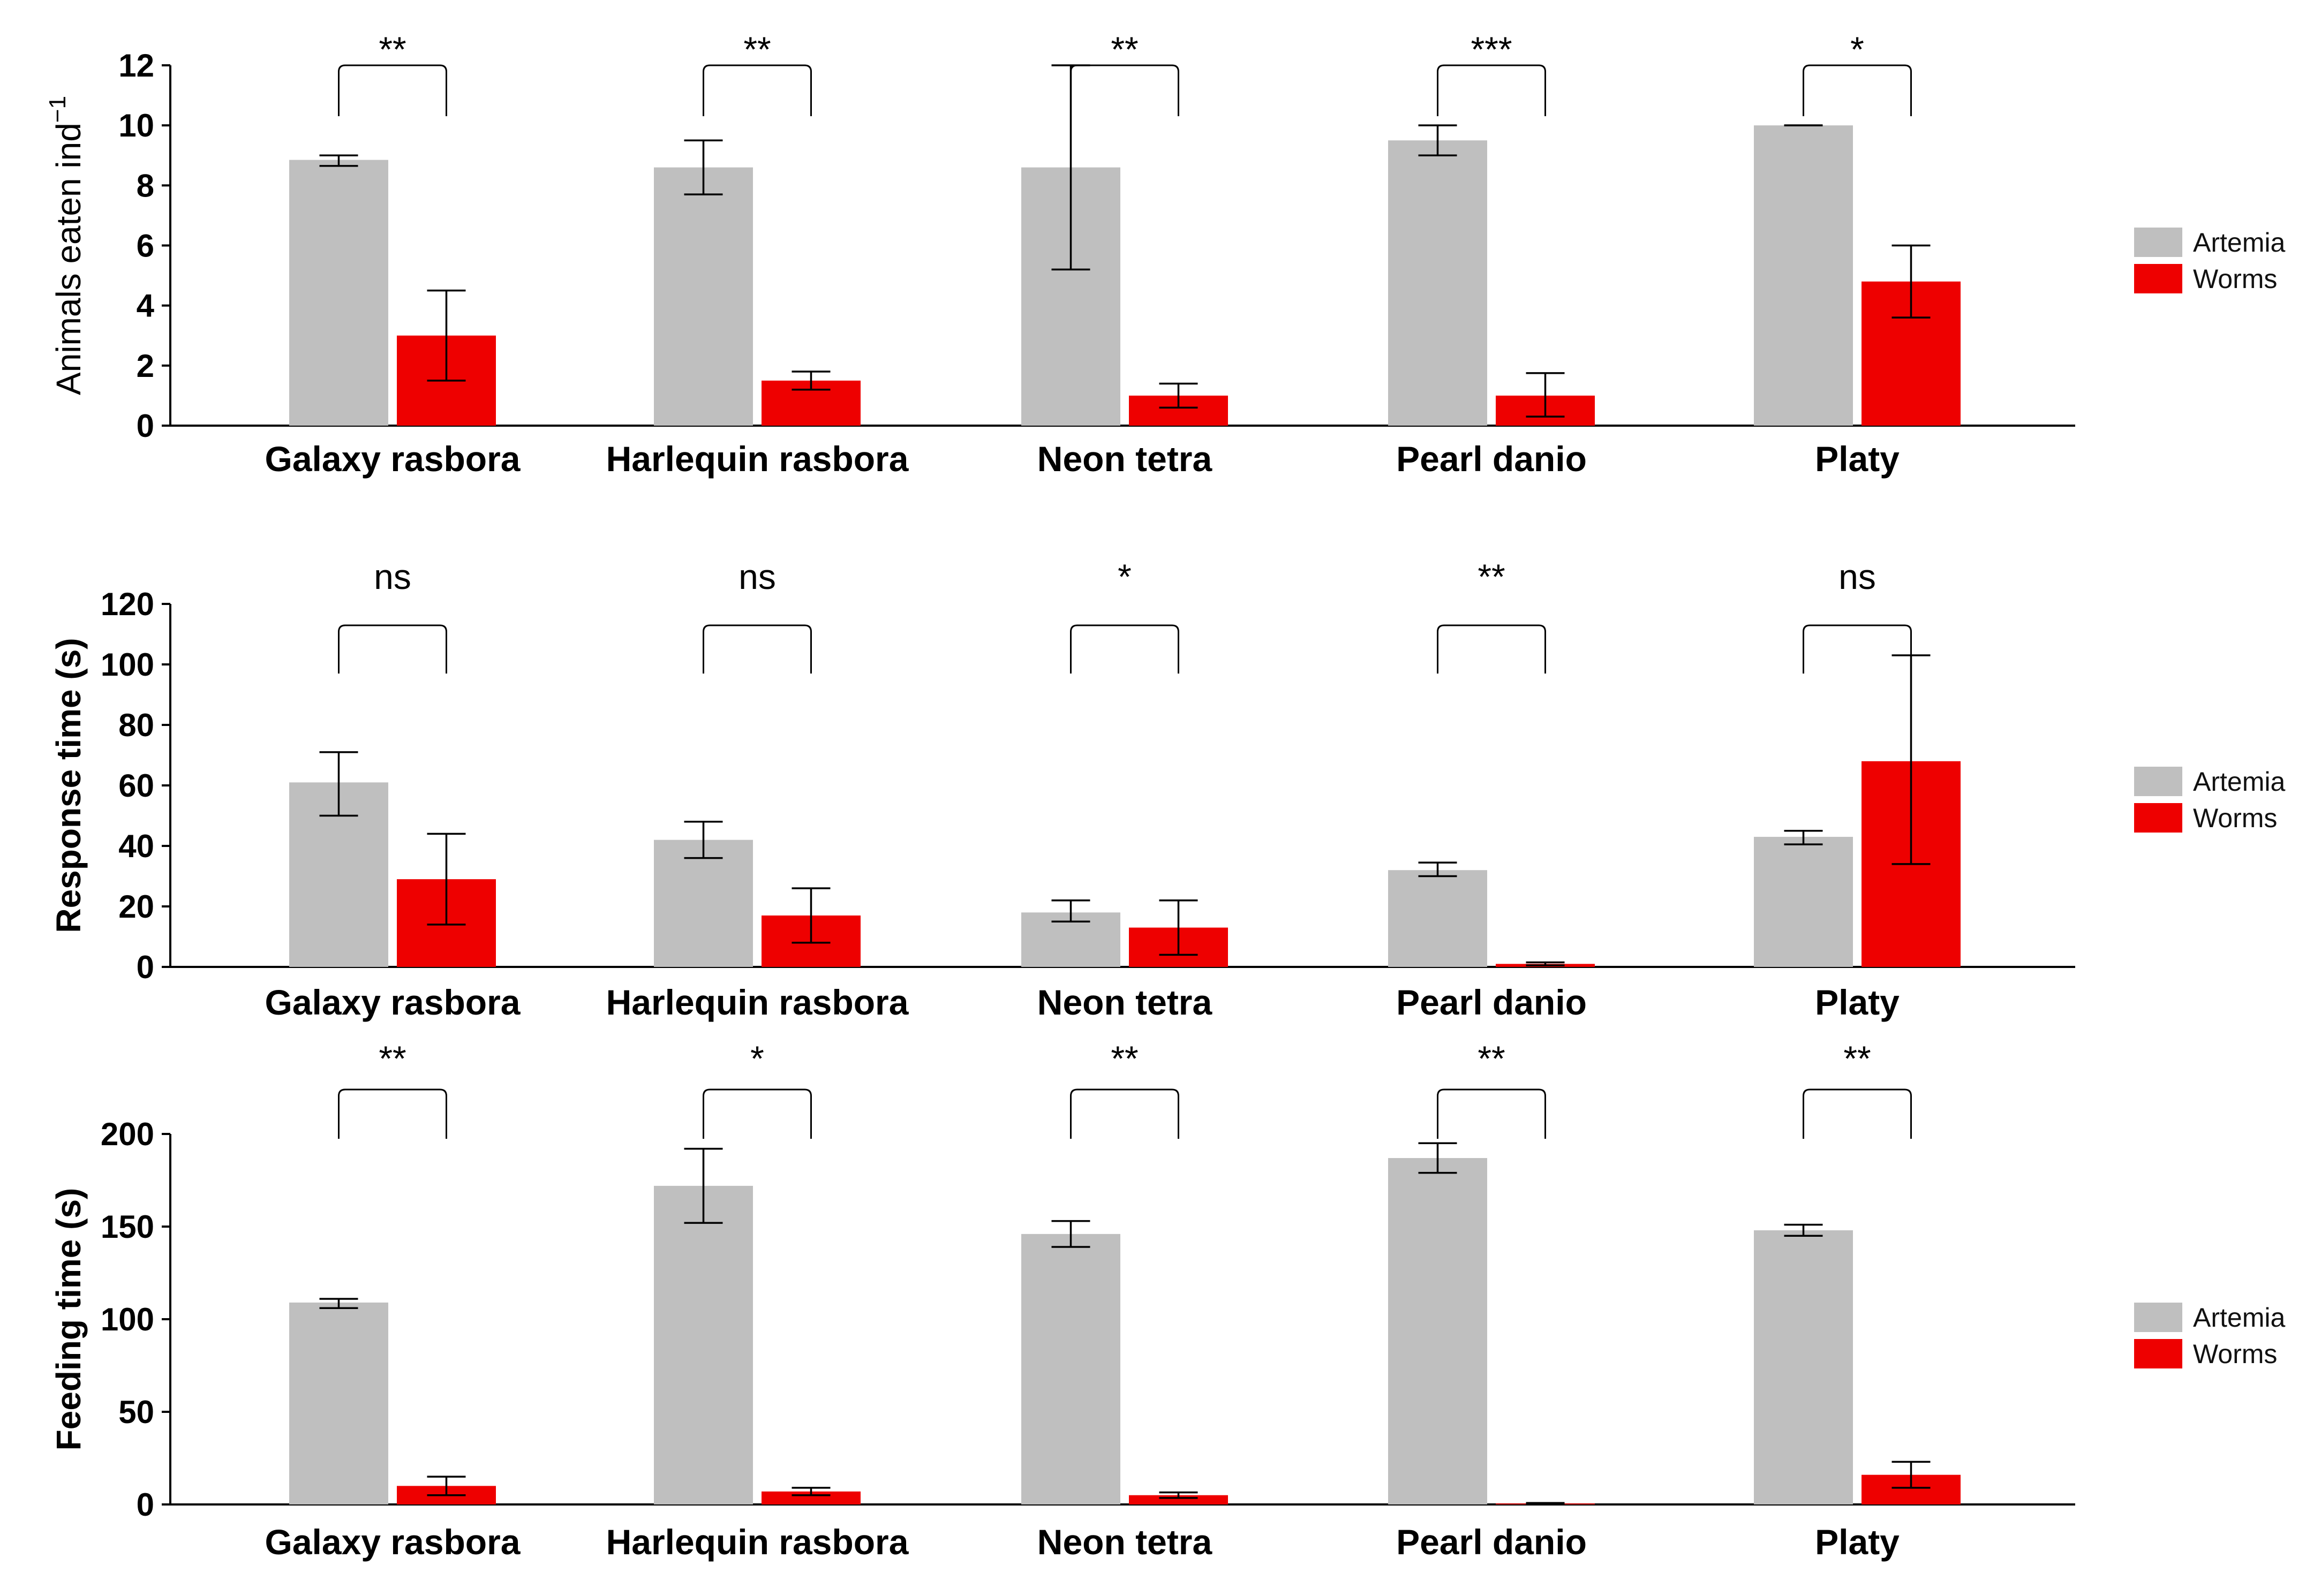  I want to click on y-tick-label: 10, so click(136, 125).